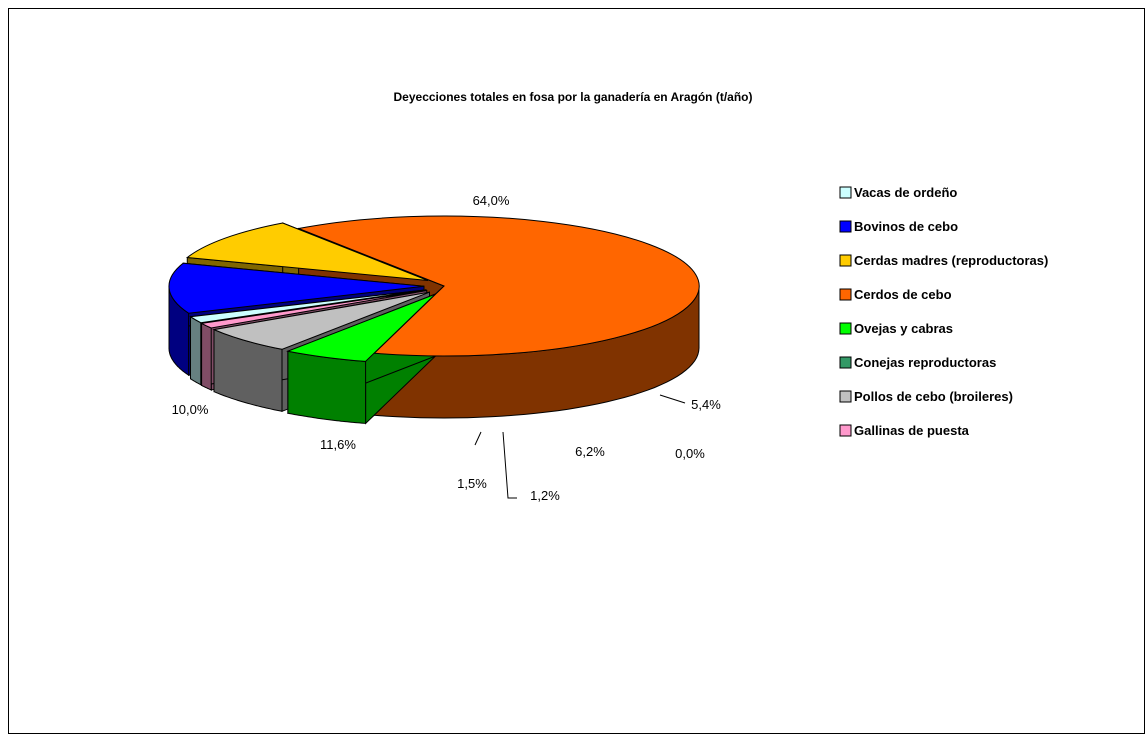  Describe the element at coordinates (845, 294) in the screenshot. I see `legend-swatch-cerdos-de-cebo` at that location.